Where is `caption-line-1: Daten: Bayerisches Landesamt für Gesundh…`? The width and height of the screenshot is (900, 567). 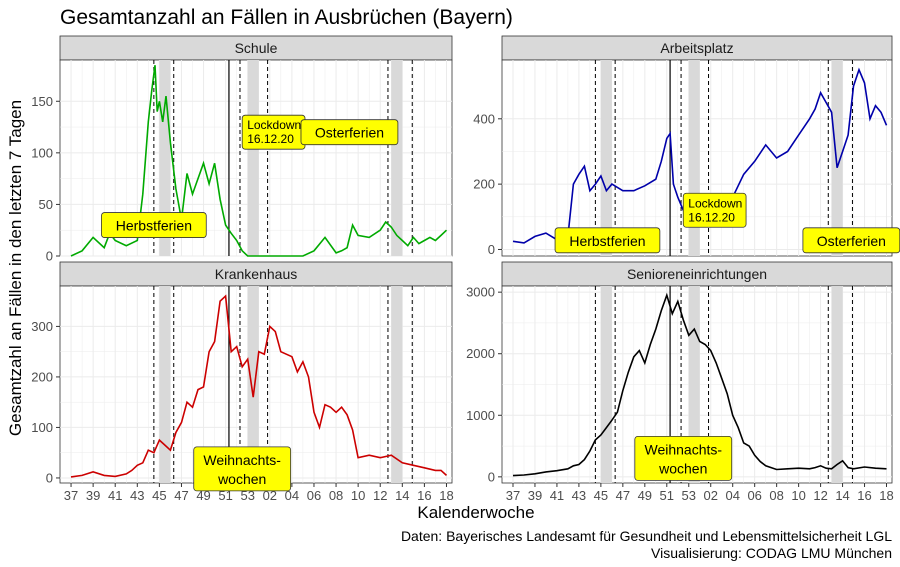 caption-line-1: Daten: Bayerisches Landesamt für Gesundh… is located at coordinates (646, 536).